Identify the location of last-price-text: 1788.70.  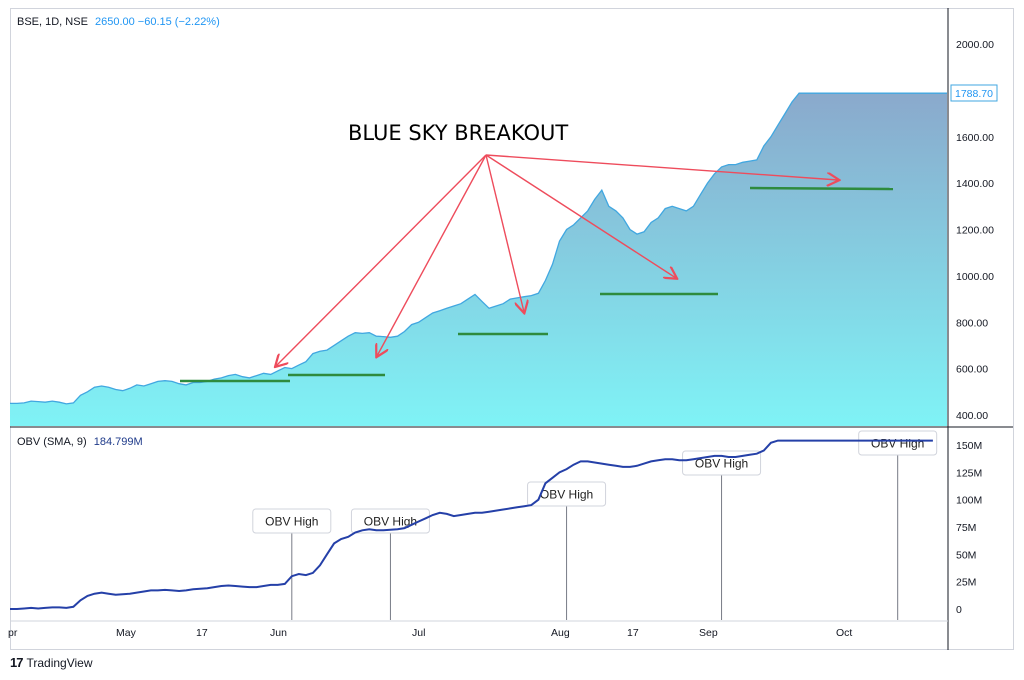
(974, 94).